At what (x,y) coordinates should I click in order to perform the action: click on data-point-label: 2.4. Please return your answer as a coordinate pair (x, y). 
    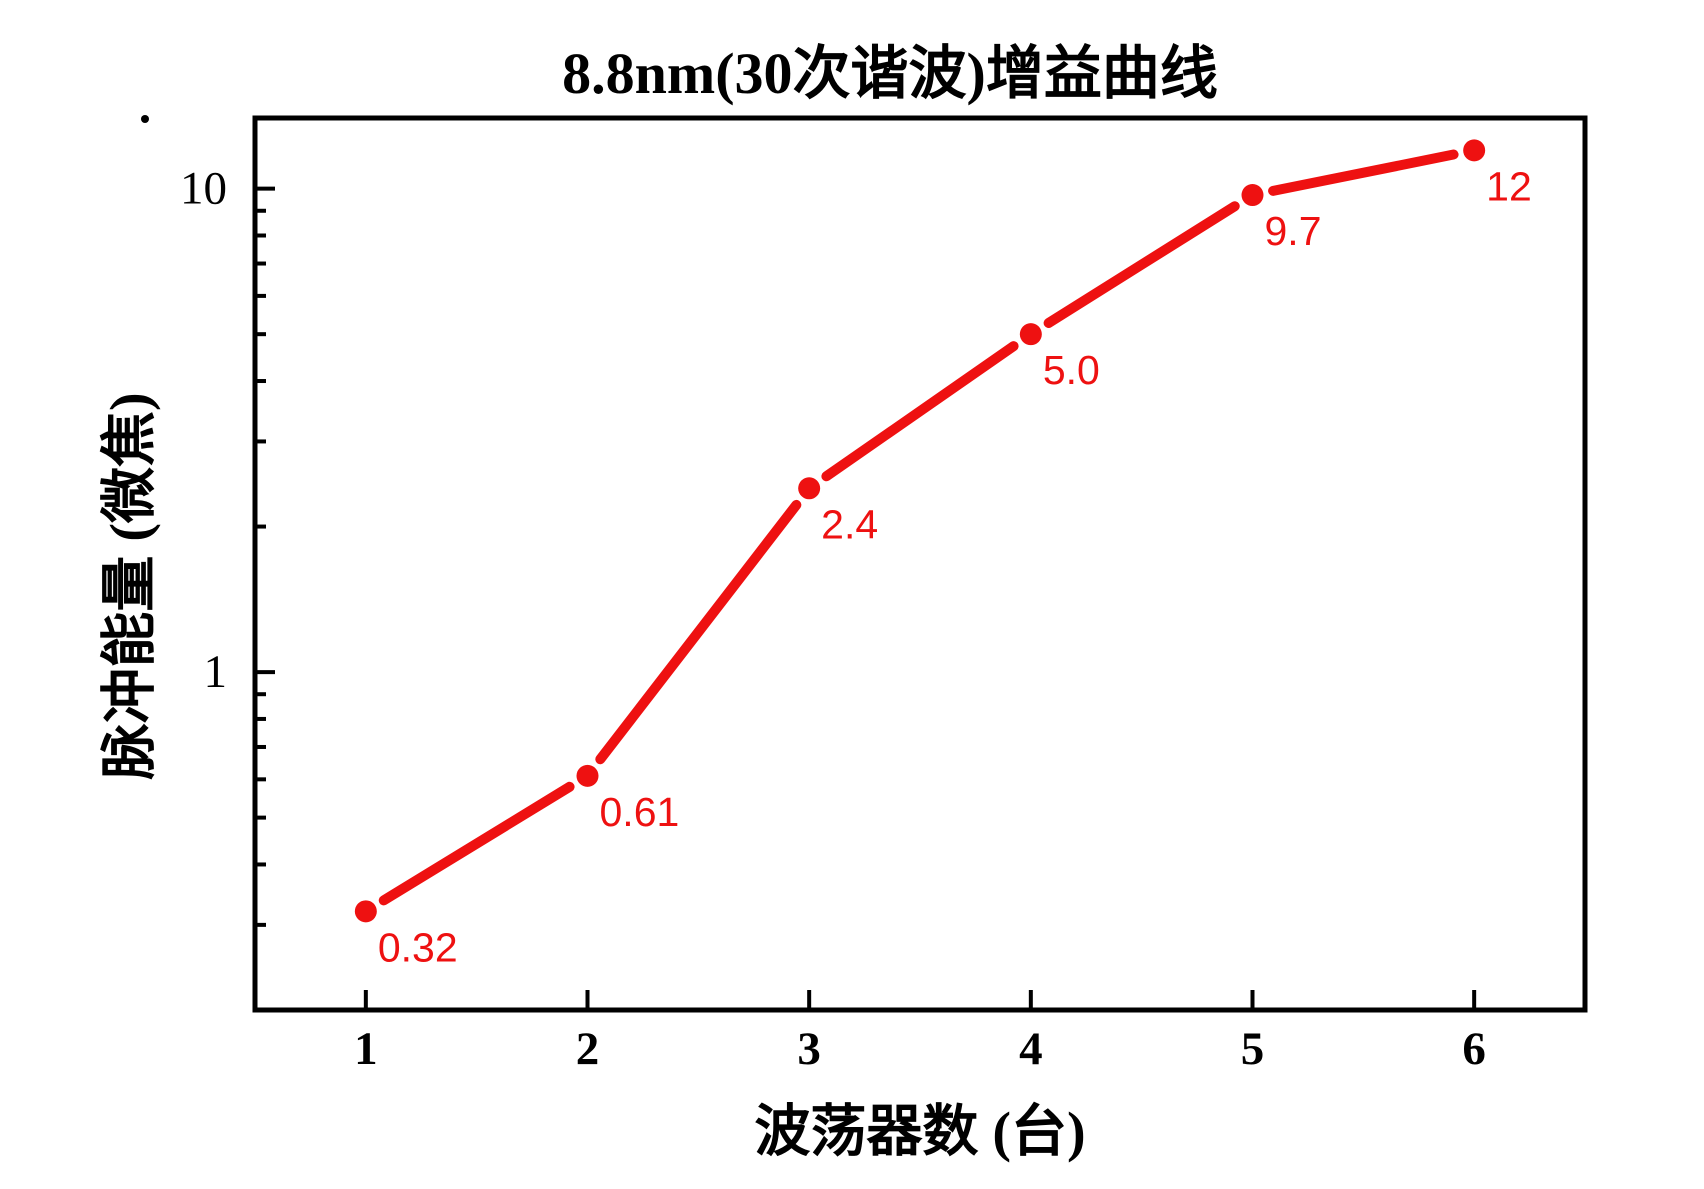
    Looking at the image, I should click on (849, 524).